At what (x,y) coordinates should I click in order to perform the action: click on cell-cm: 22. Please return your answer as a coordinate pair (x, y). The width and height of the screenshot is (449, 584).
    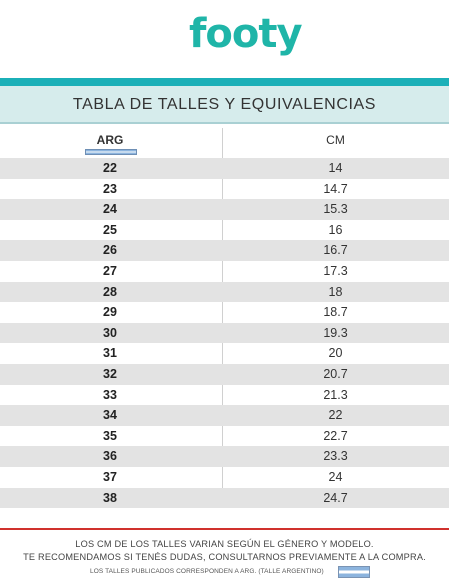
    Looking at the image, I should click on (335, 415).